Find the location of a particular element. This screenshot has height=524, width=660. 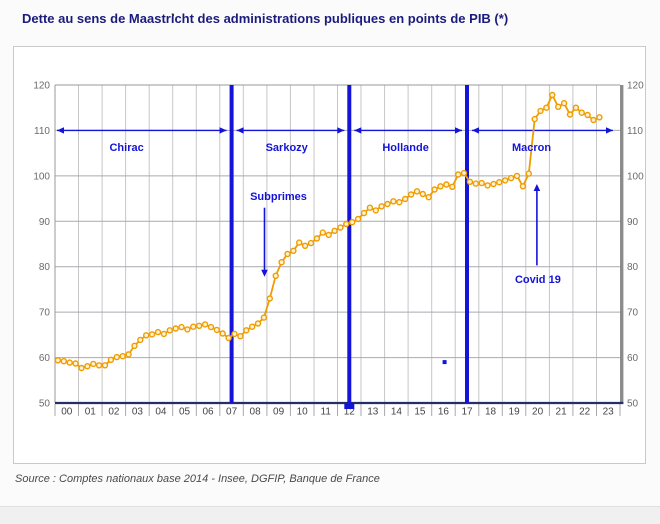

x-axis-label: 08 is located at coordinates (256, 412).